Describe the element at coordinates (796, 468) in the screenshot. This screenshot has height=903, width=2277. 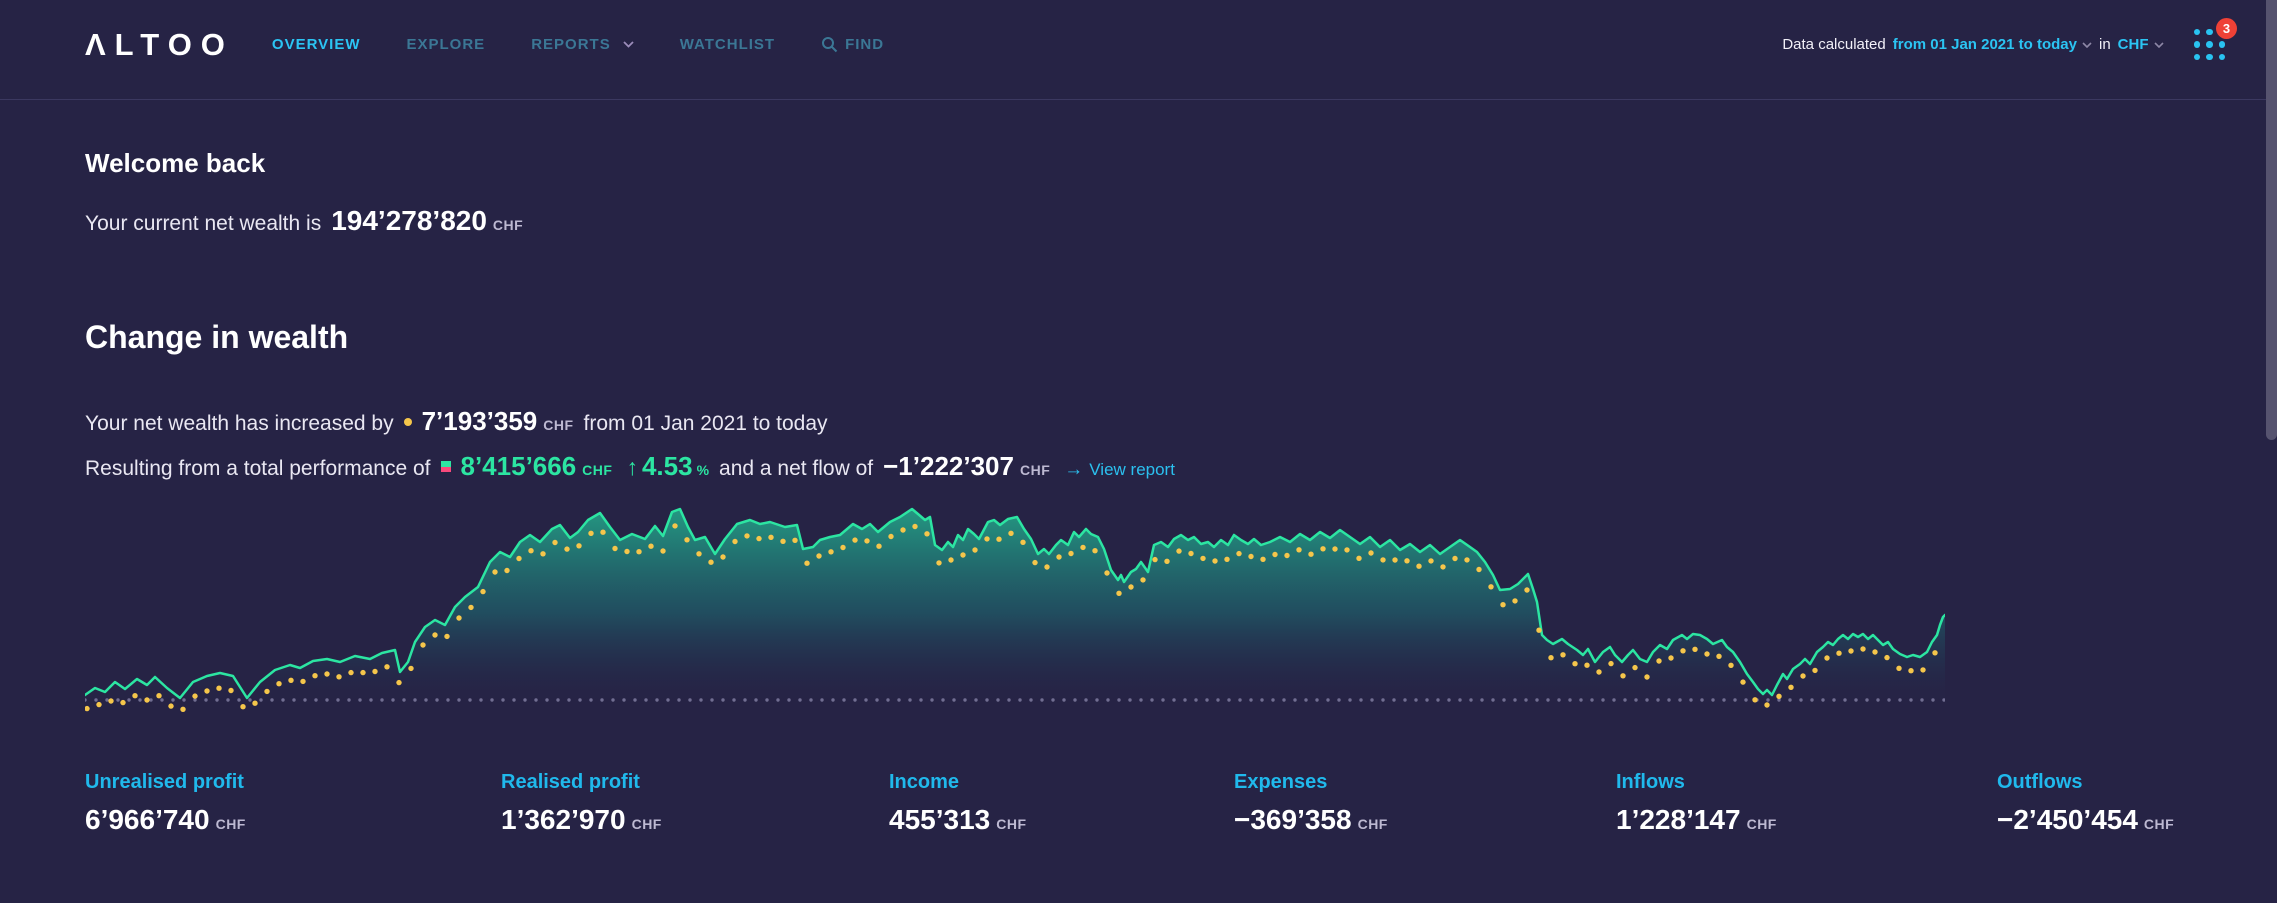
I see `netflow-prefix: and a net flow of` at that location.